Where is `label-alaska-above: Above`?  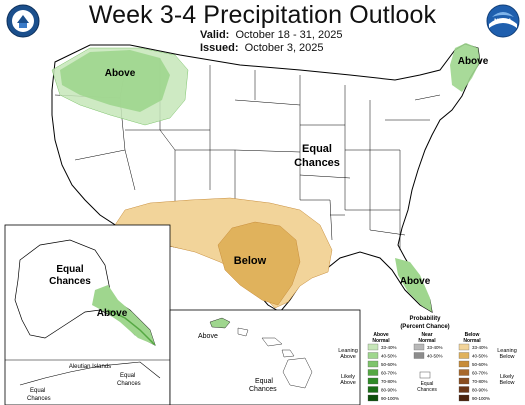
label-alaska-above: Above is located at coordinates (112, 313).